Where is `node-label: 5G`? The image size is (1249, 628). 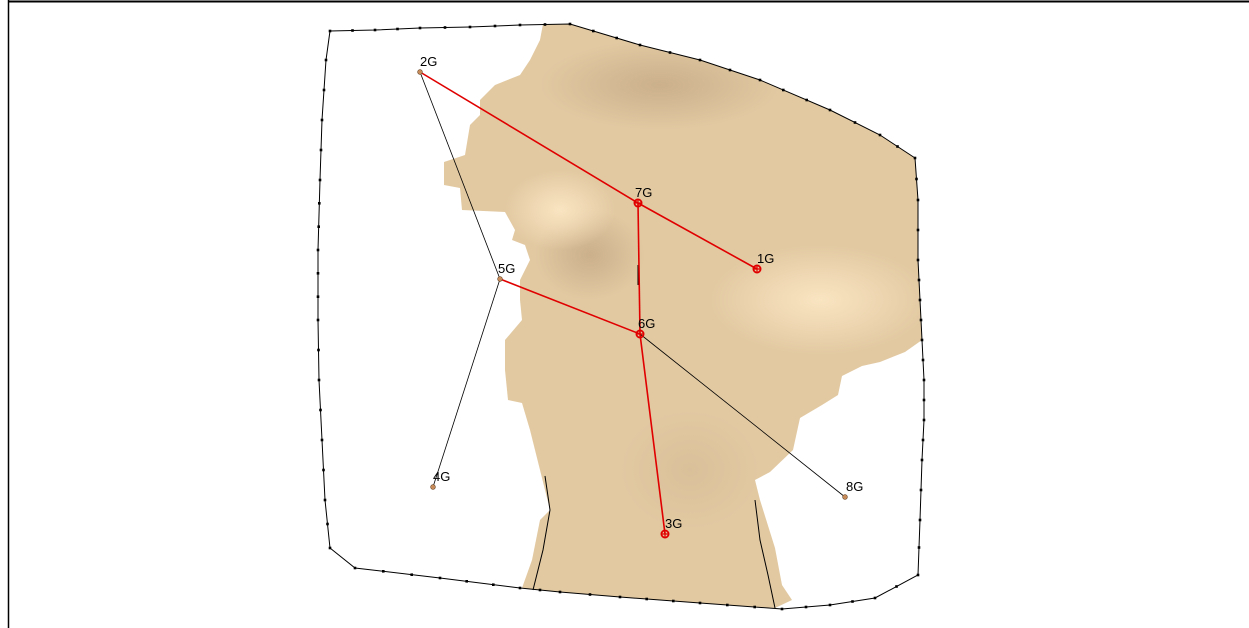 node-label: 5G is located at coordinates (506, 268).